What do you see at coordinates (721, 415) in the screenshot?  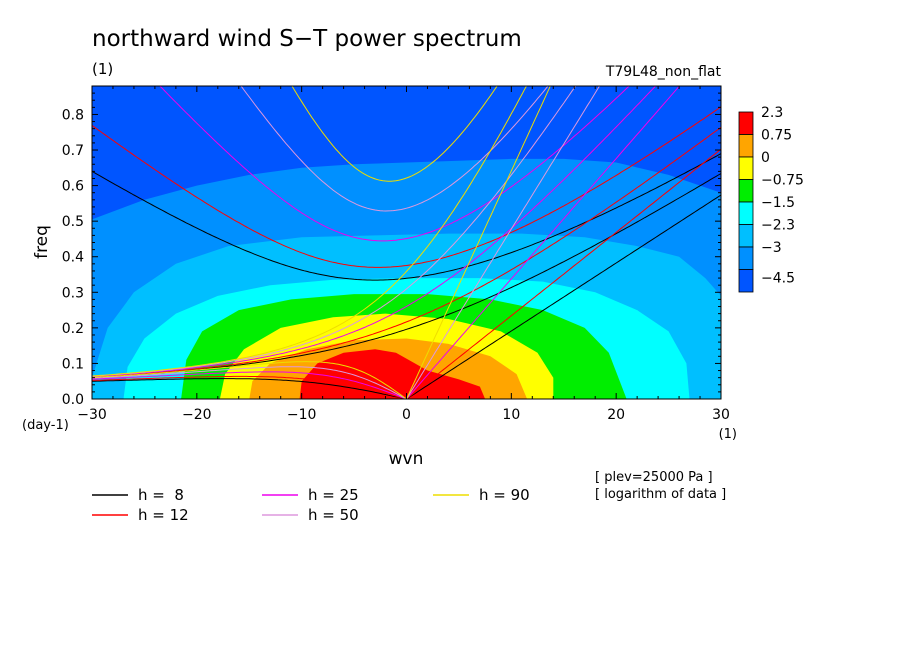 I see `x-tick-label: 30` at bounding box center [721, 415].